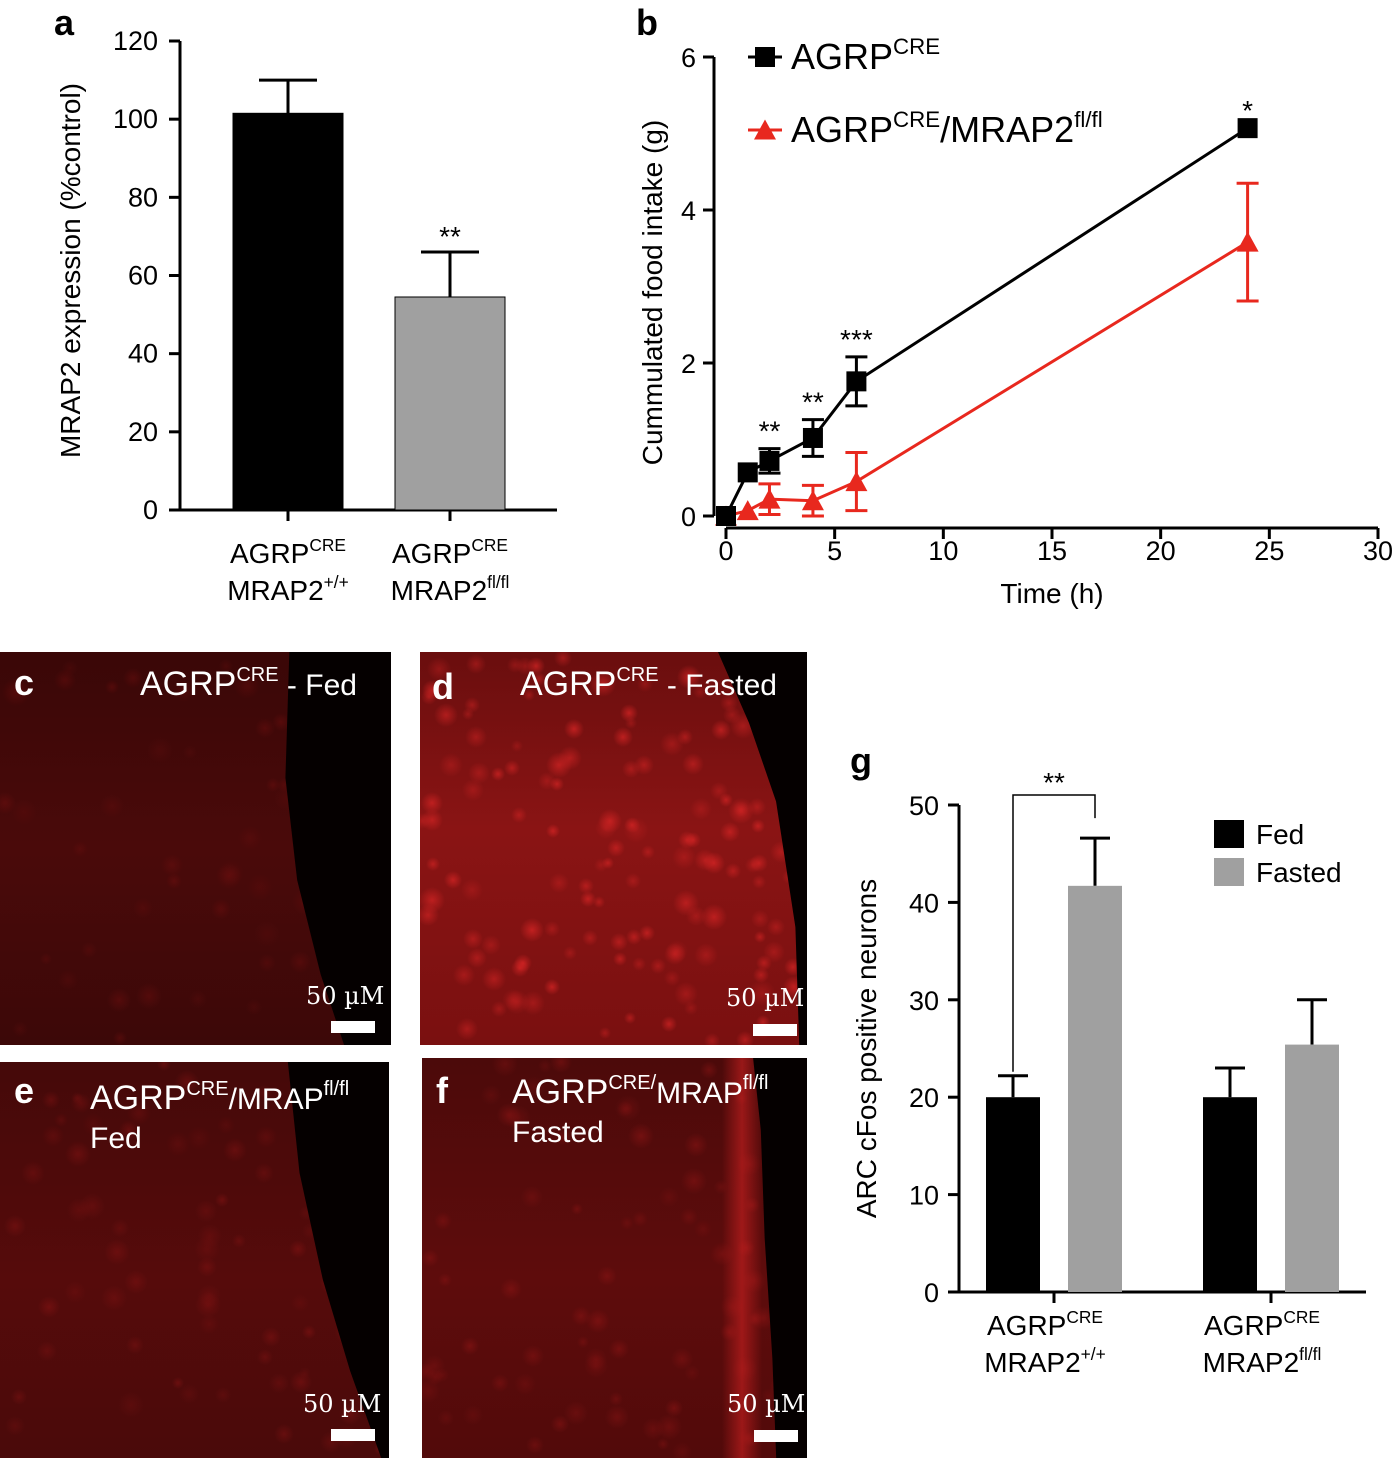 This screenshot has width=1395, height=1460. Describe the element at coordinates (924, 1196) in the screenshot. I see `y-tick-label: 10` at that location.